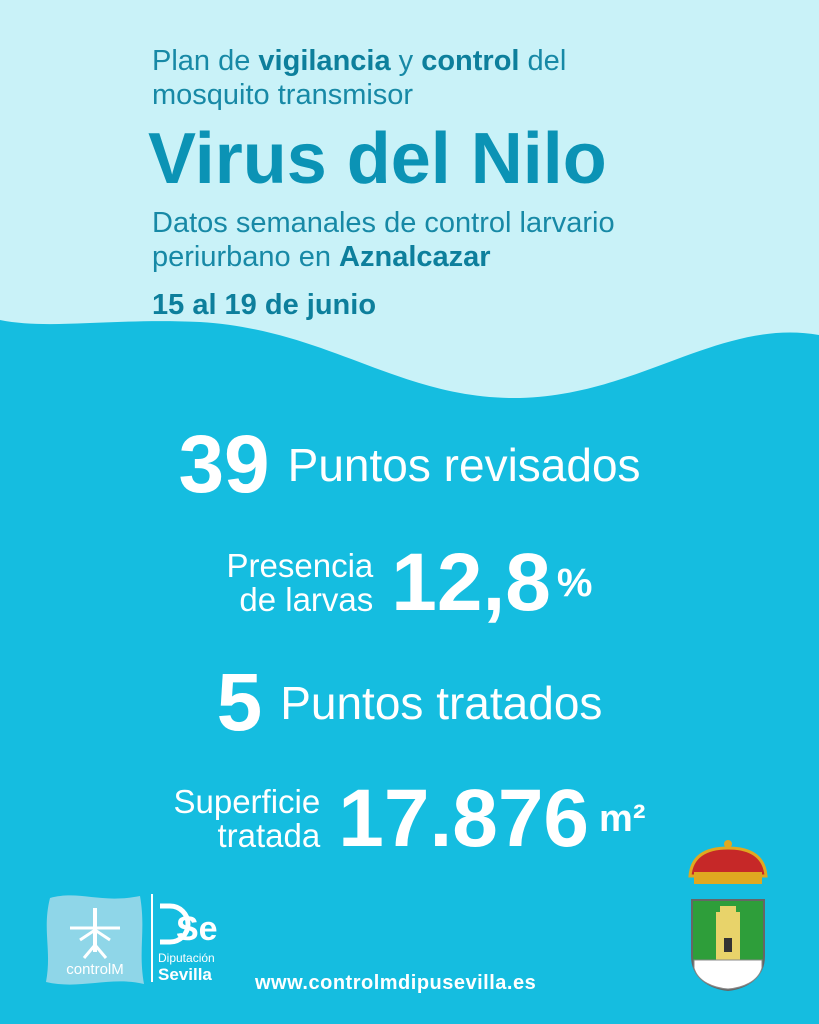  I want to click on logo-text: Sevilla, so click(185, 974).